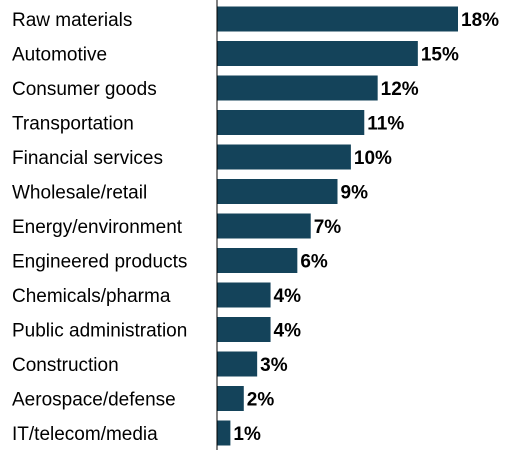  I want to click on category-label: Energy/environment, so click(97, 227).